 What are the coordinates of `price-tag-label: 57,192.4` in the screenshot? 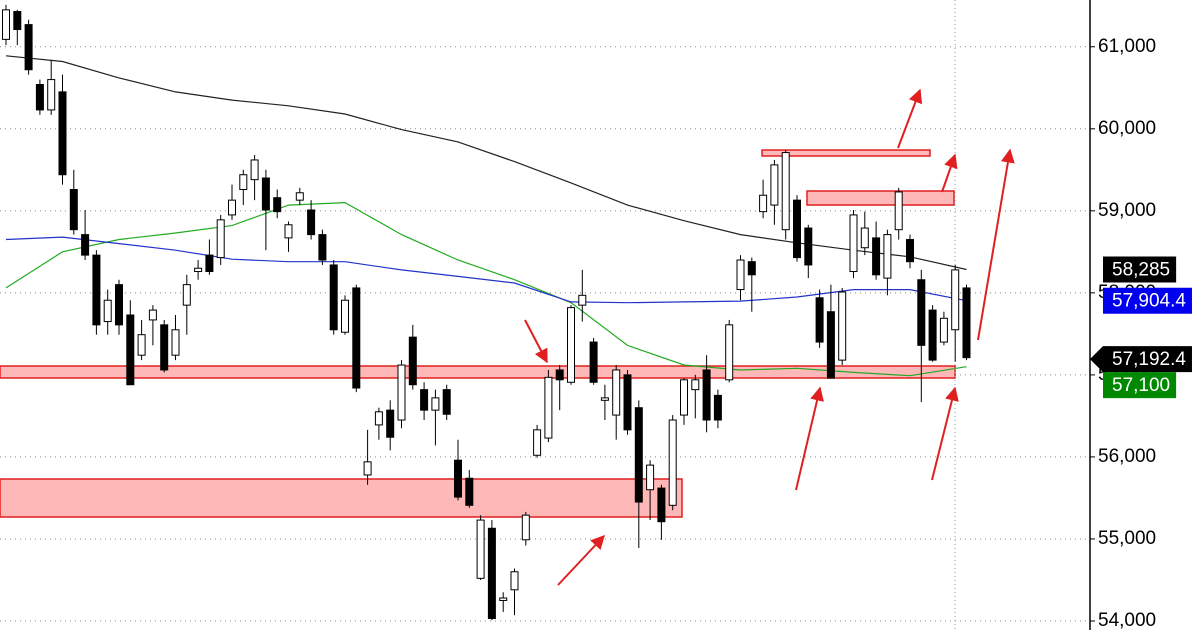 It's located at (1149, 359).